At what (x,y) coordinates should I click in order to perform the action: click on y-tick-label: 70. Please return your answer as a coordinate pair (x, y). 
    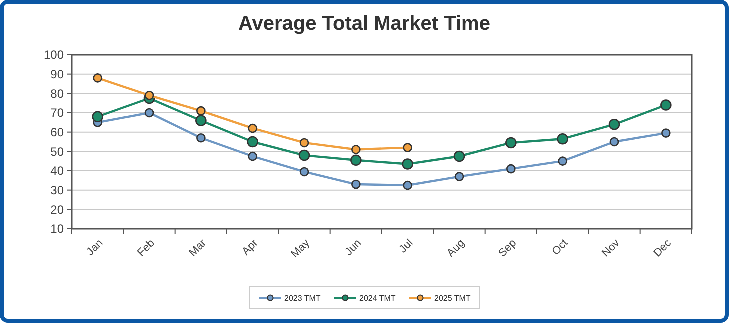
    Looking at the image, I should click on (57, 113).